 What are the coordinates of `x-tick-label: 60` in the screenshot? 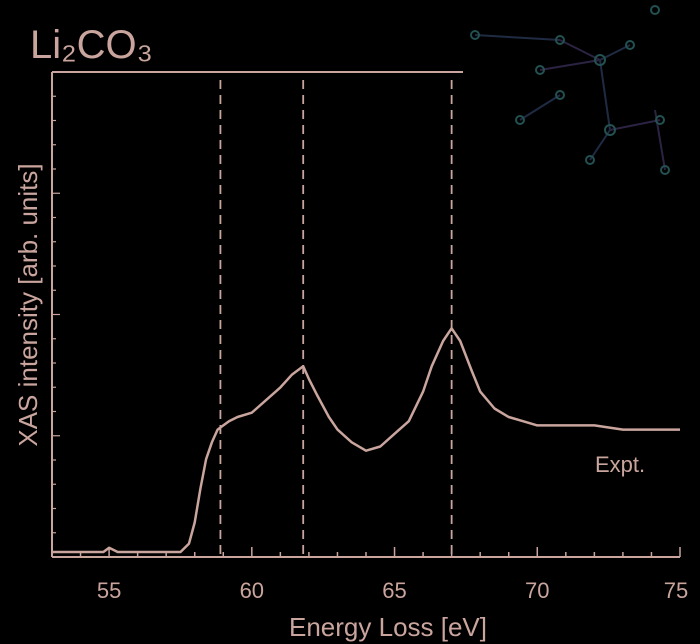 It's located at (252, 590).